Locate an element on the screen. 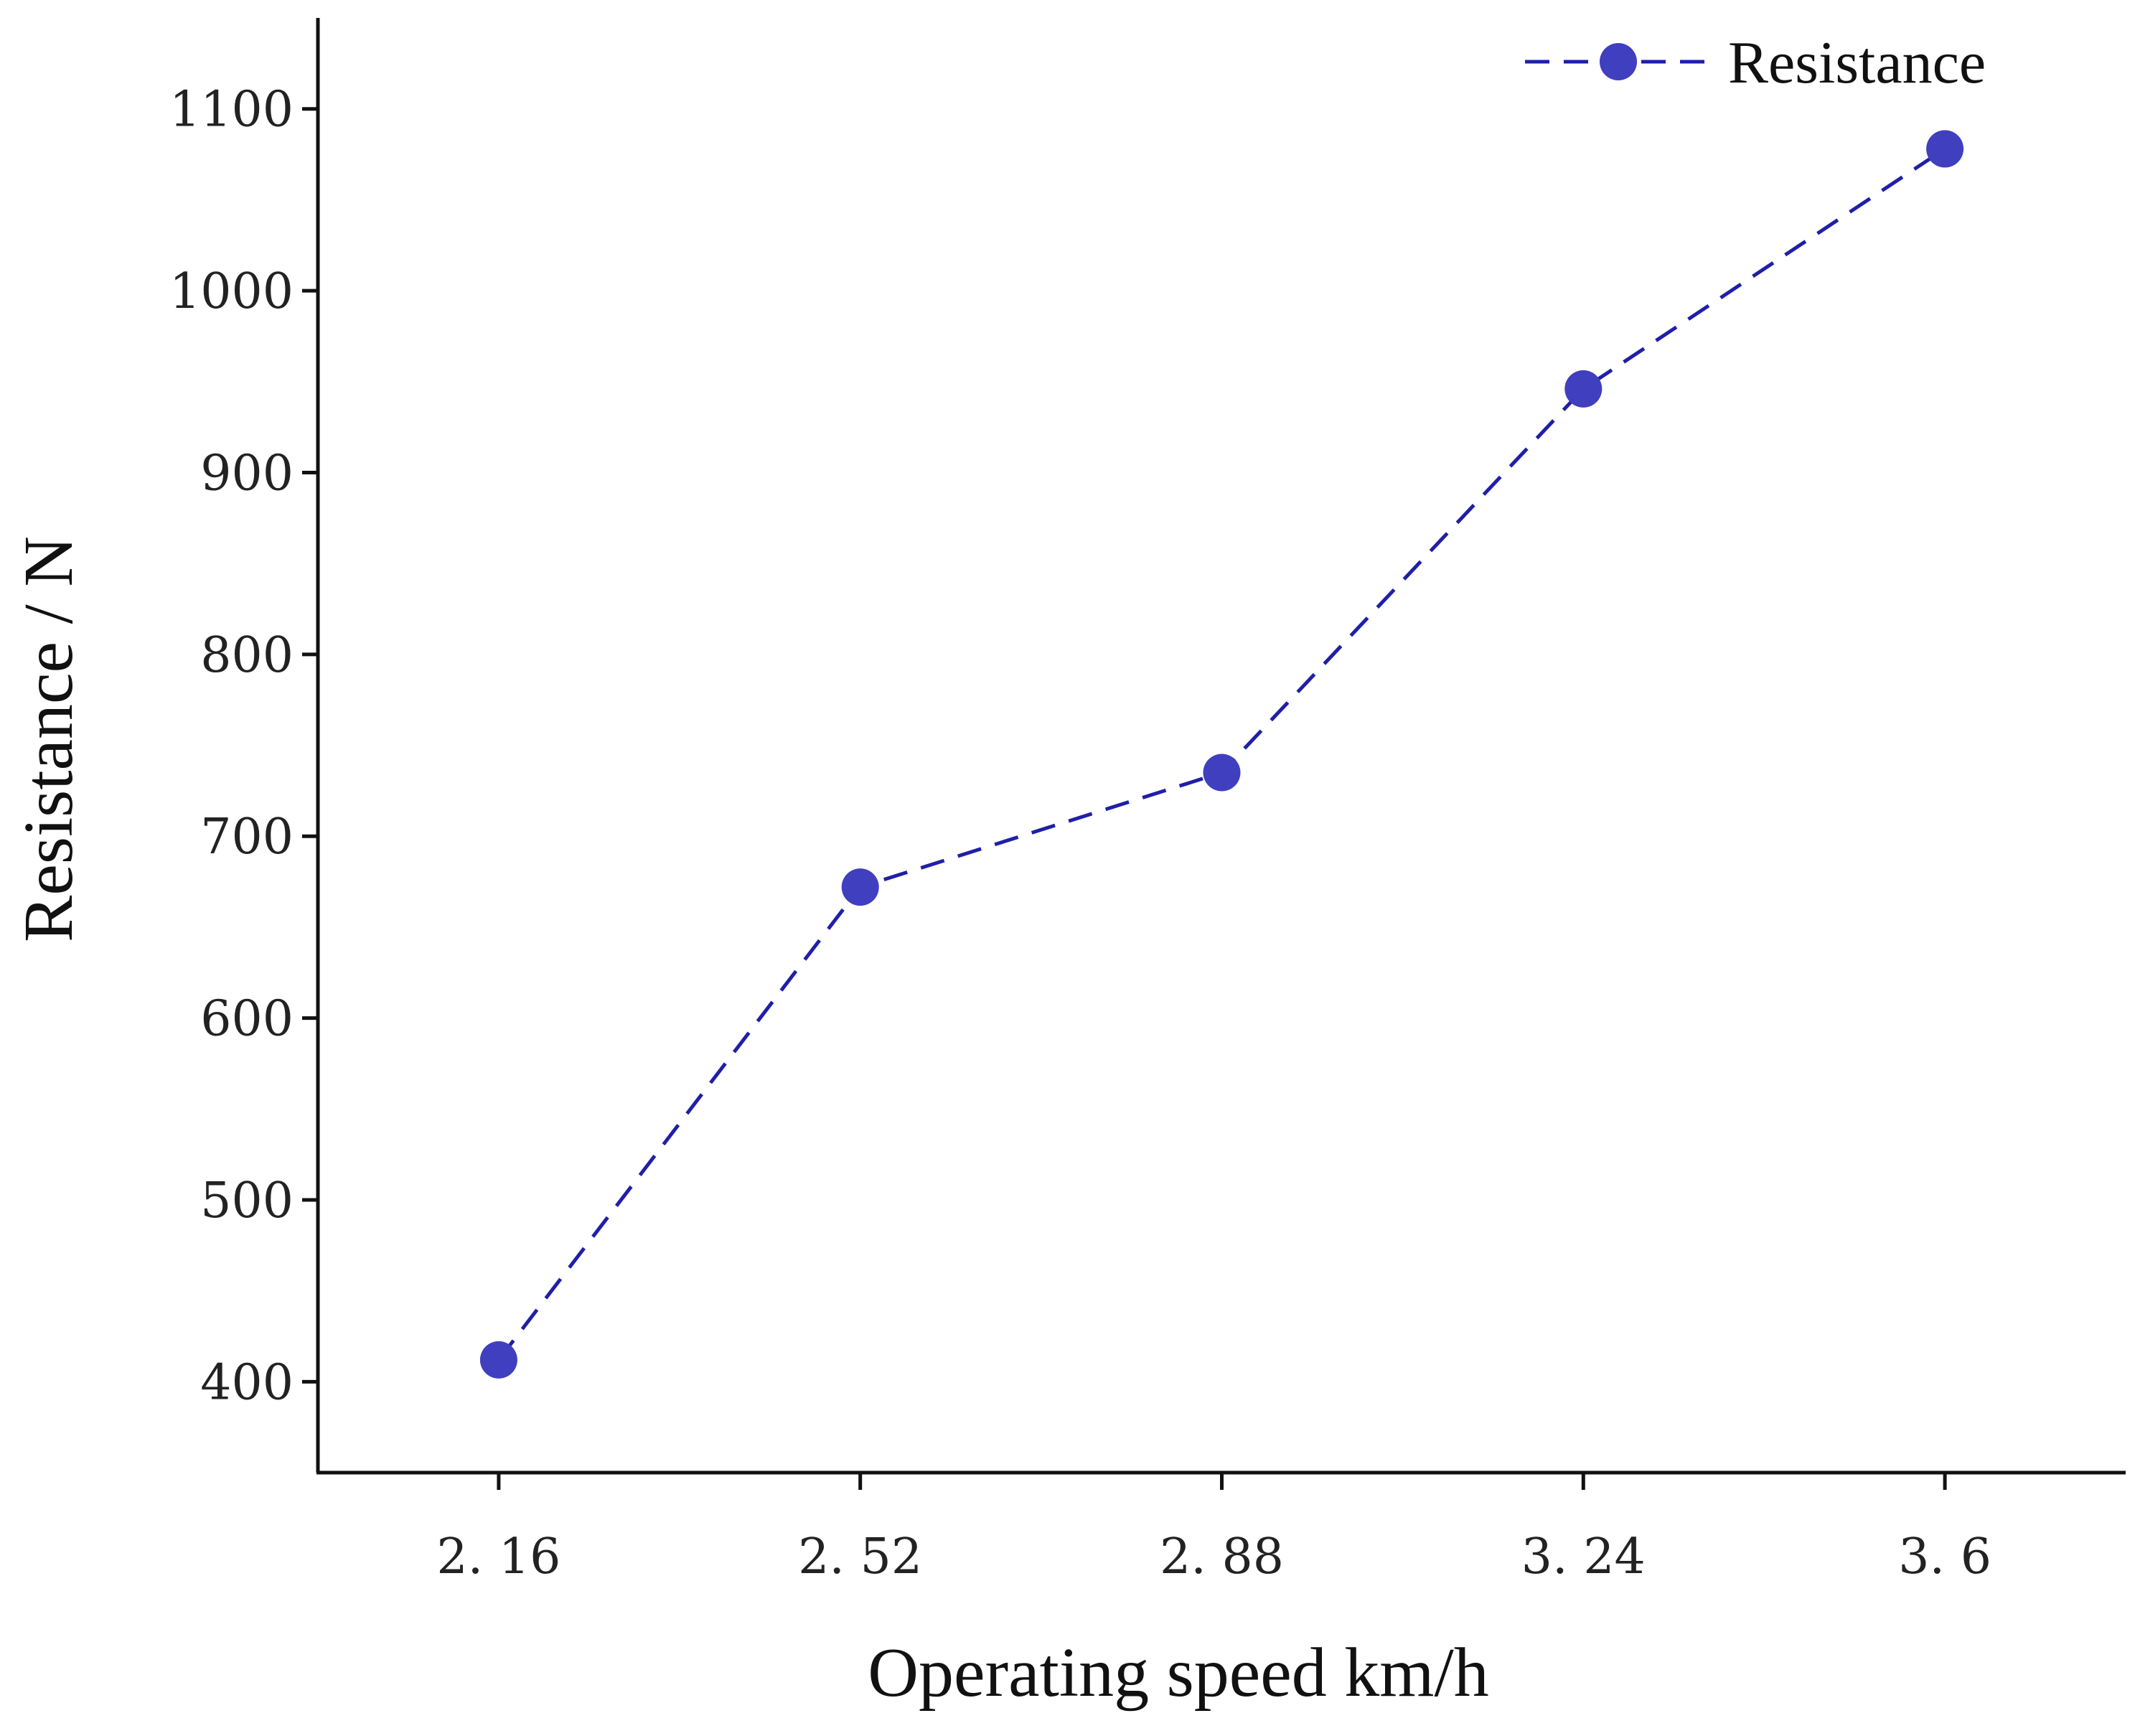 This screenshot has height=1736, width=2135. y-tick-label: 800 is located at coordinates (247, 655).